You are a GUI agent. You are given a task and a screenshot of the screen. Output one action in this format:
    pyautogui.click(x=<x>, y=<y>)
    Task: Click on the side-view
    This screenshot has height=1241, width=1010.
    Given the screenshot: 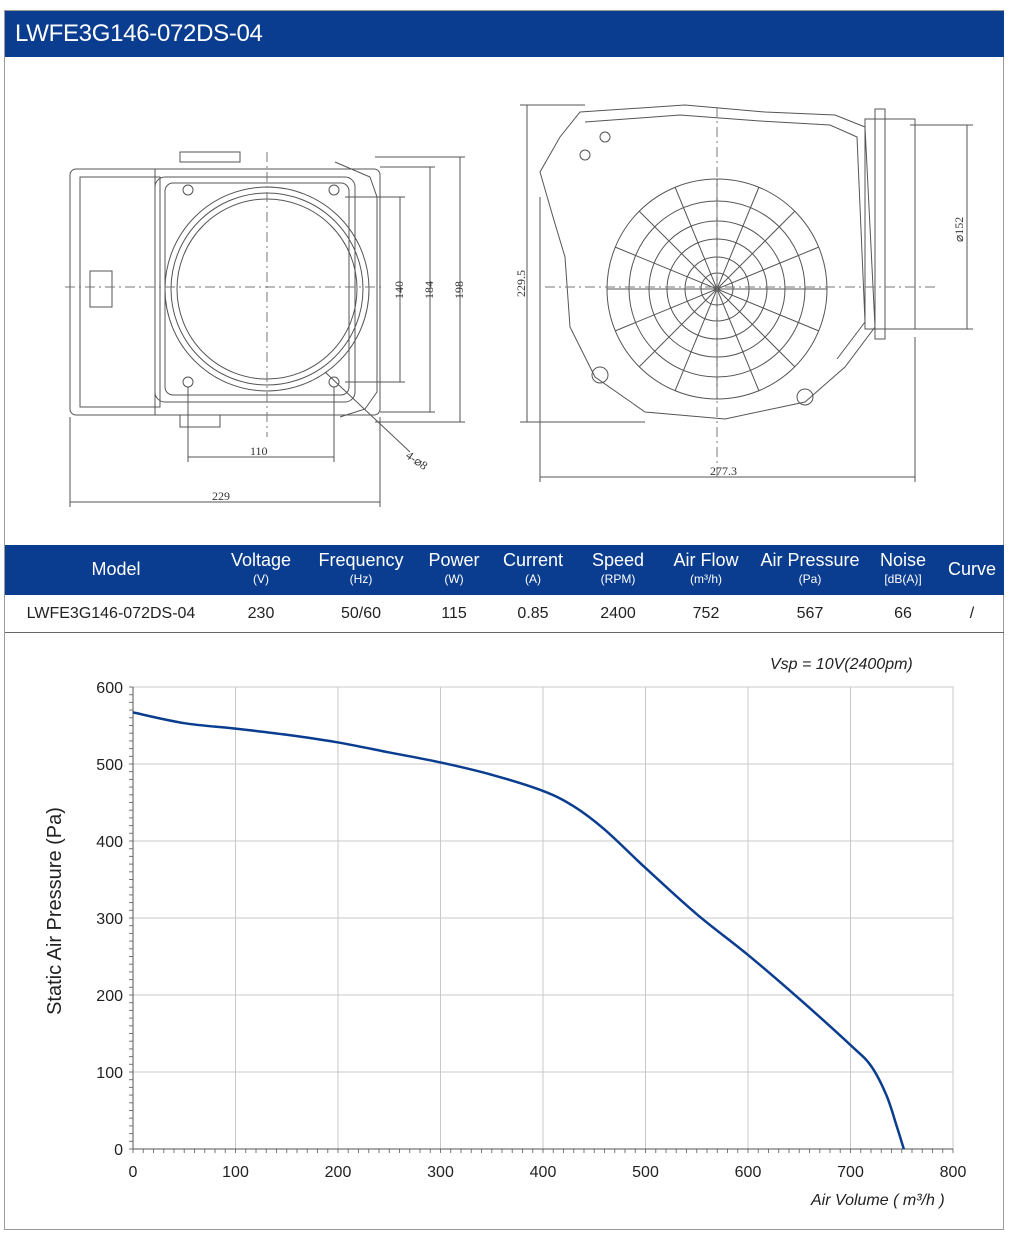 What is the action you would take?
    pyautogui.click(x=746, y=293)
    